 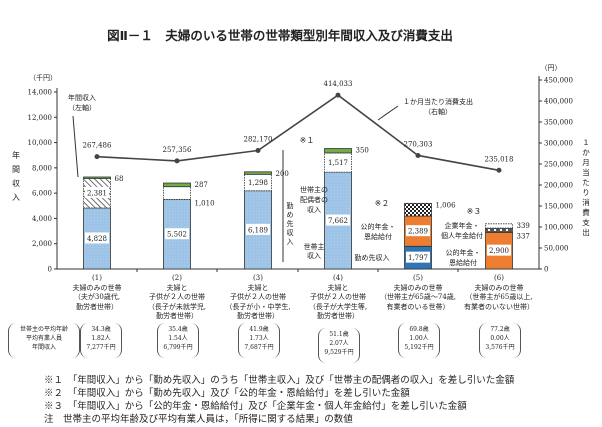 What do you see at coordinates (462, 235) in the screenshot?
I see `annotation-corp-pension: 個人年金給付` at bounding box center [462, 235].